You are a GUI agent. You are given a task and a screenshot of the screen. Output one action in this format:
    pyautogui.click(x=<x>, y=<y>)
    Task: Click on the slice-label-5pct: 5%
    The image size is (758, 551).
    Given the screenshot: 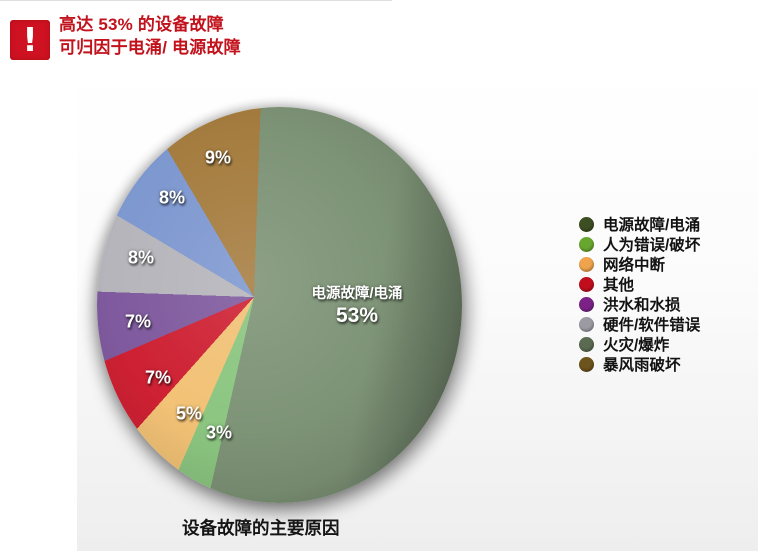 What is the action you would take?
    pyautogui.click(x=189, y=413)
    